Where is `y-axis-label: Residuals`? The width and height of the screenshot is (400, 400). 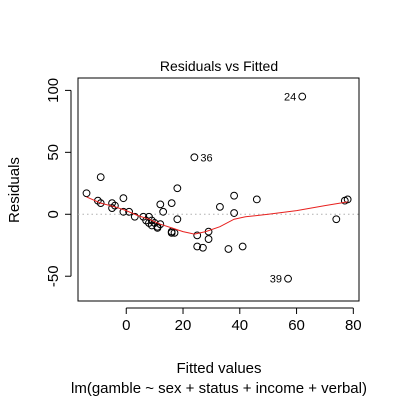 y-axis-label: Residuals is located at coordinates (14, 190).